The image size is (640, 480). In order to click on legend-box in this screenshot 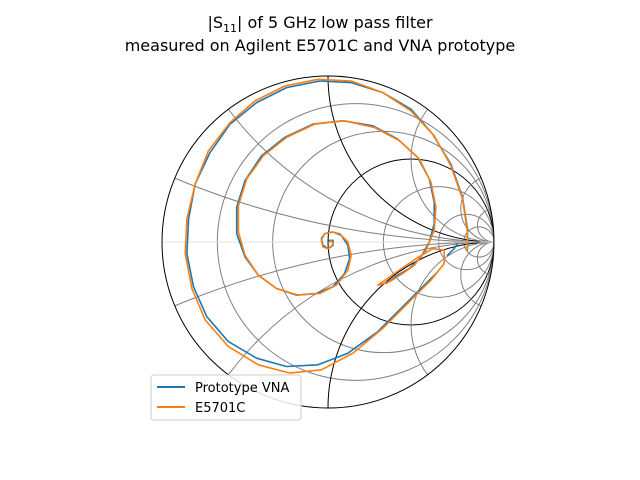, I will do `click(226, 397)`.